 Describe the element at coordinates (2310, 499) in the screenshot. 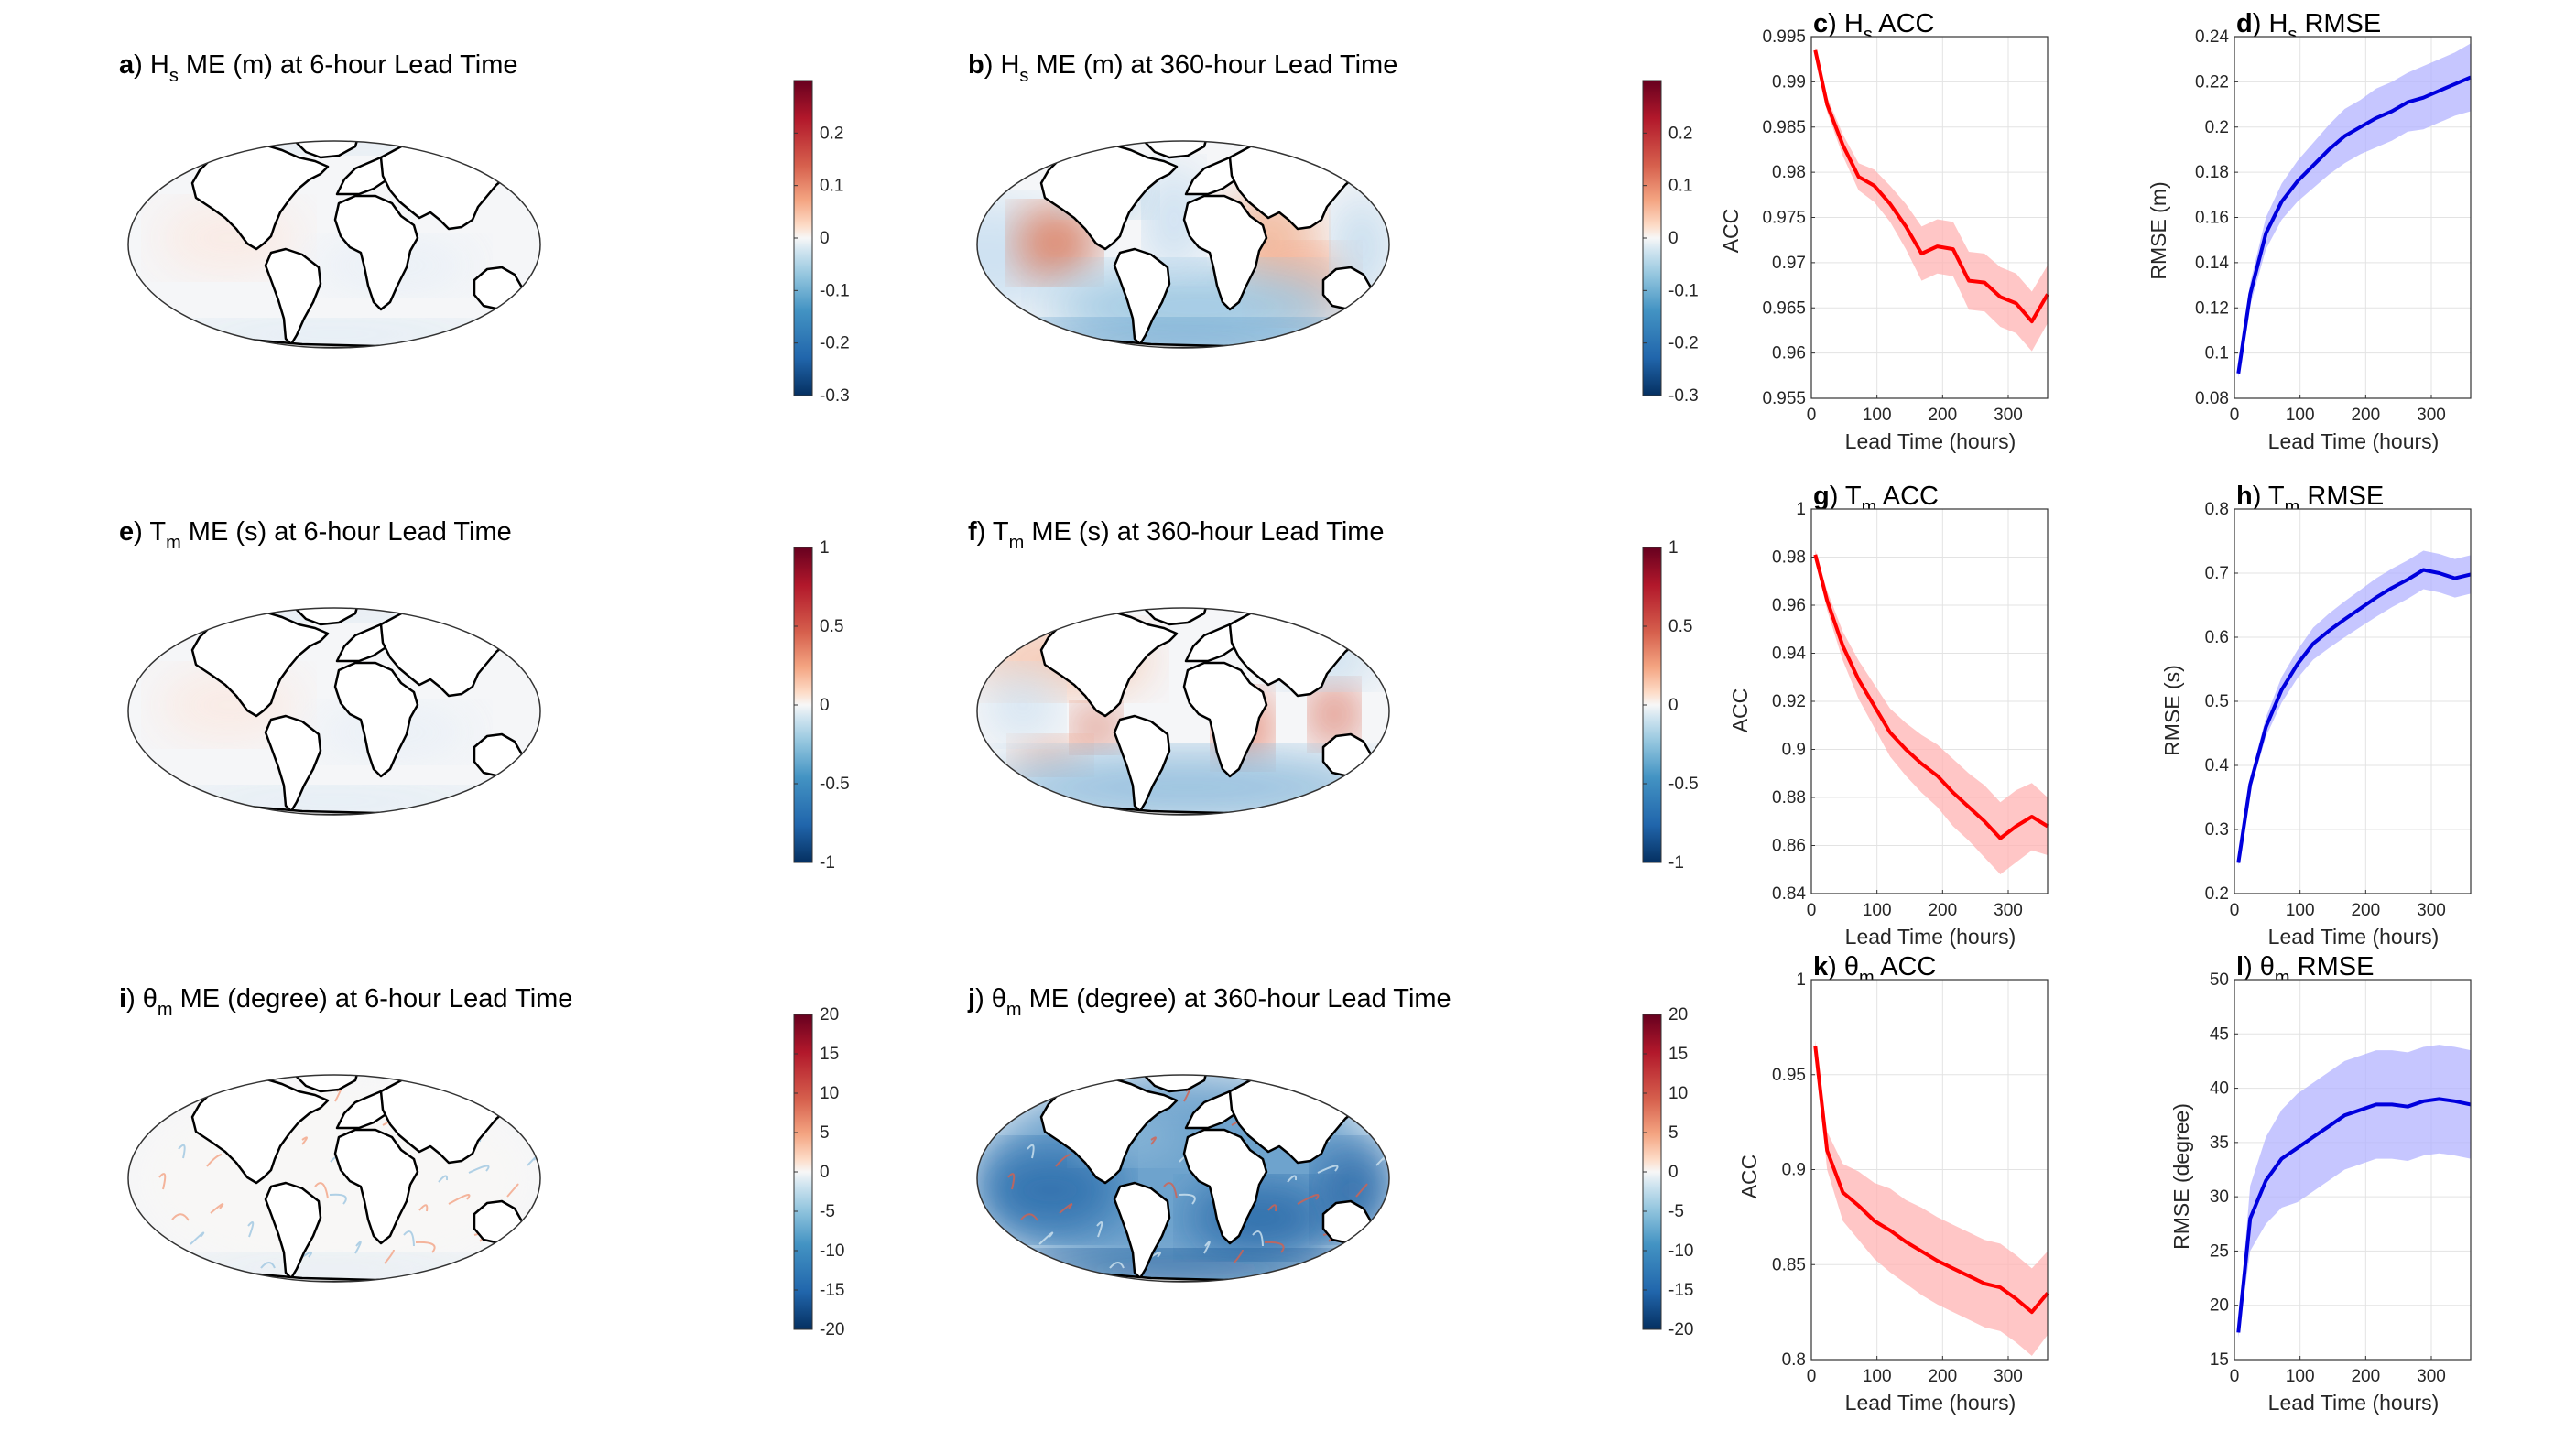

I see `title: h) Tm RMSE` at that location.